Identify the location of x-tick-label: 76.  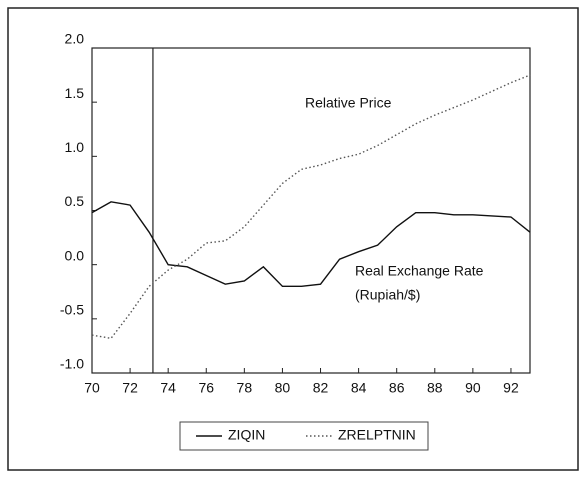
(206, 388).